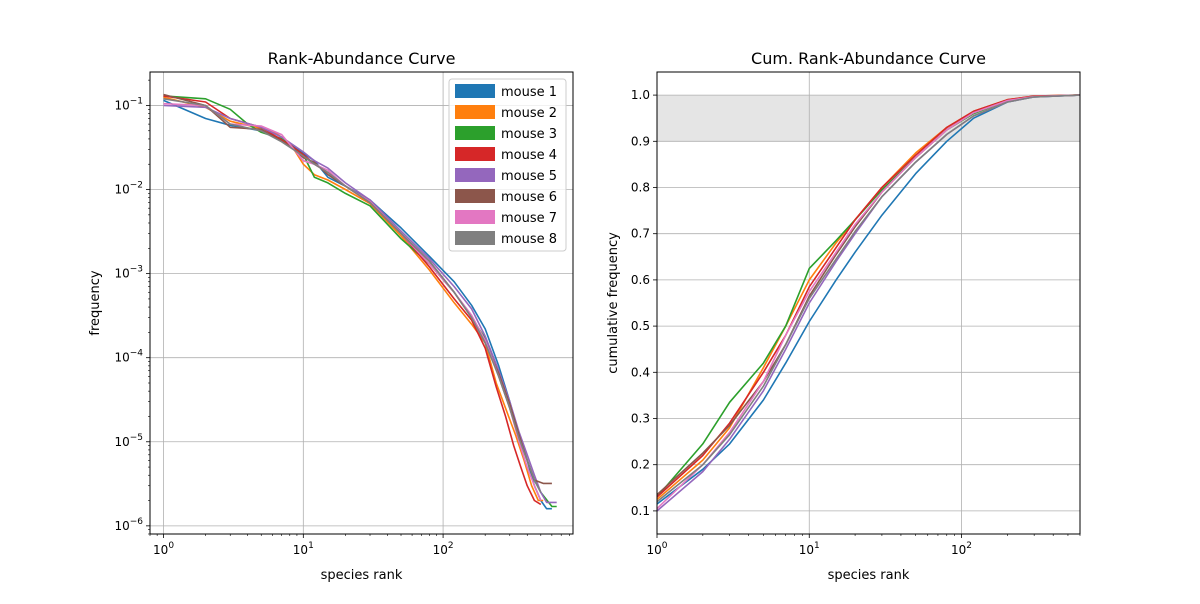  I want to click on legend-label: mouse 4, so click(529, 155).